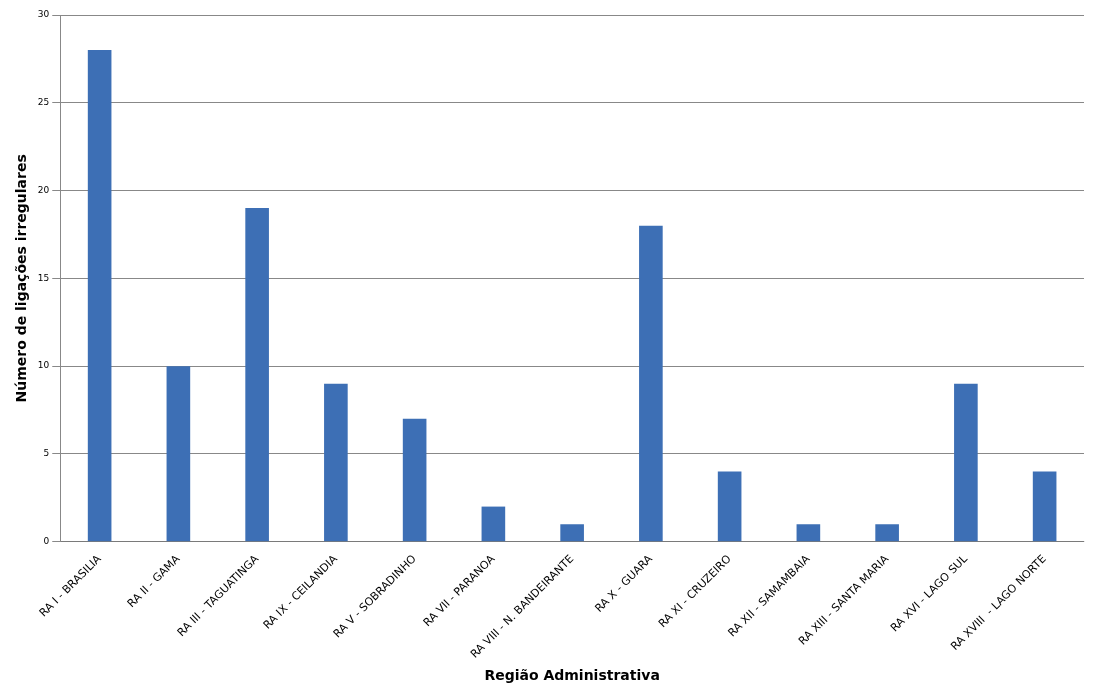 This screenshot has height=689, width=1094. Describe the element at coordinates (43, 277) in the screenshot. I see `y-tick-label: 15` at that location.